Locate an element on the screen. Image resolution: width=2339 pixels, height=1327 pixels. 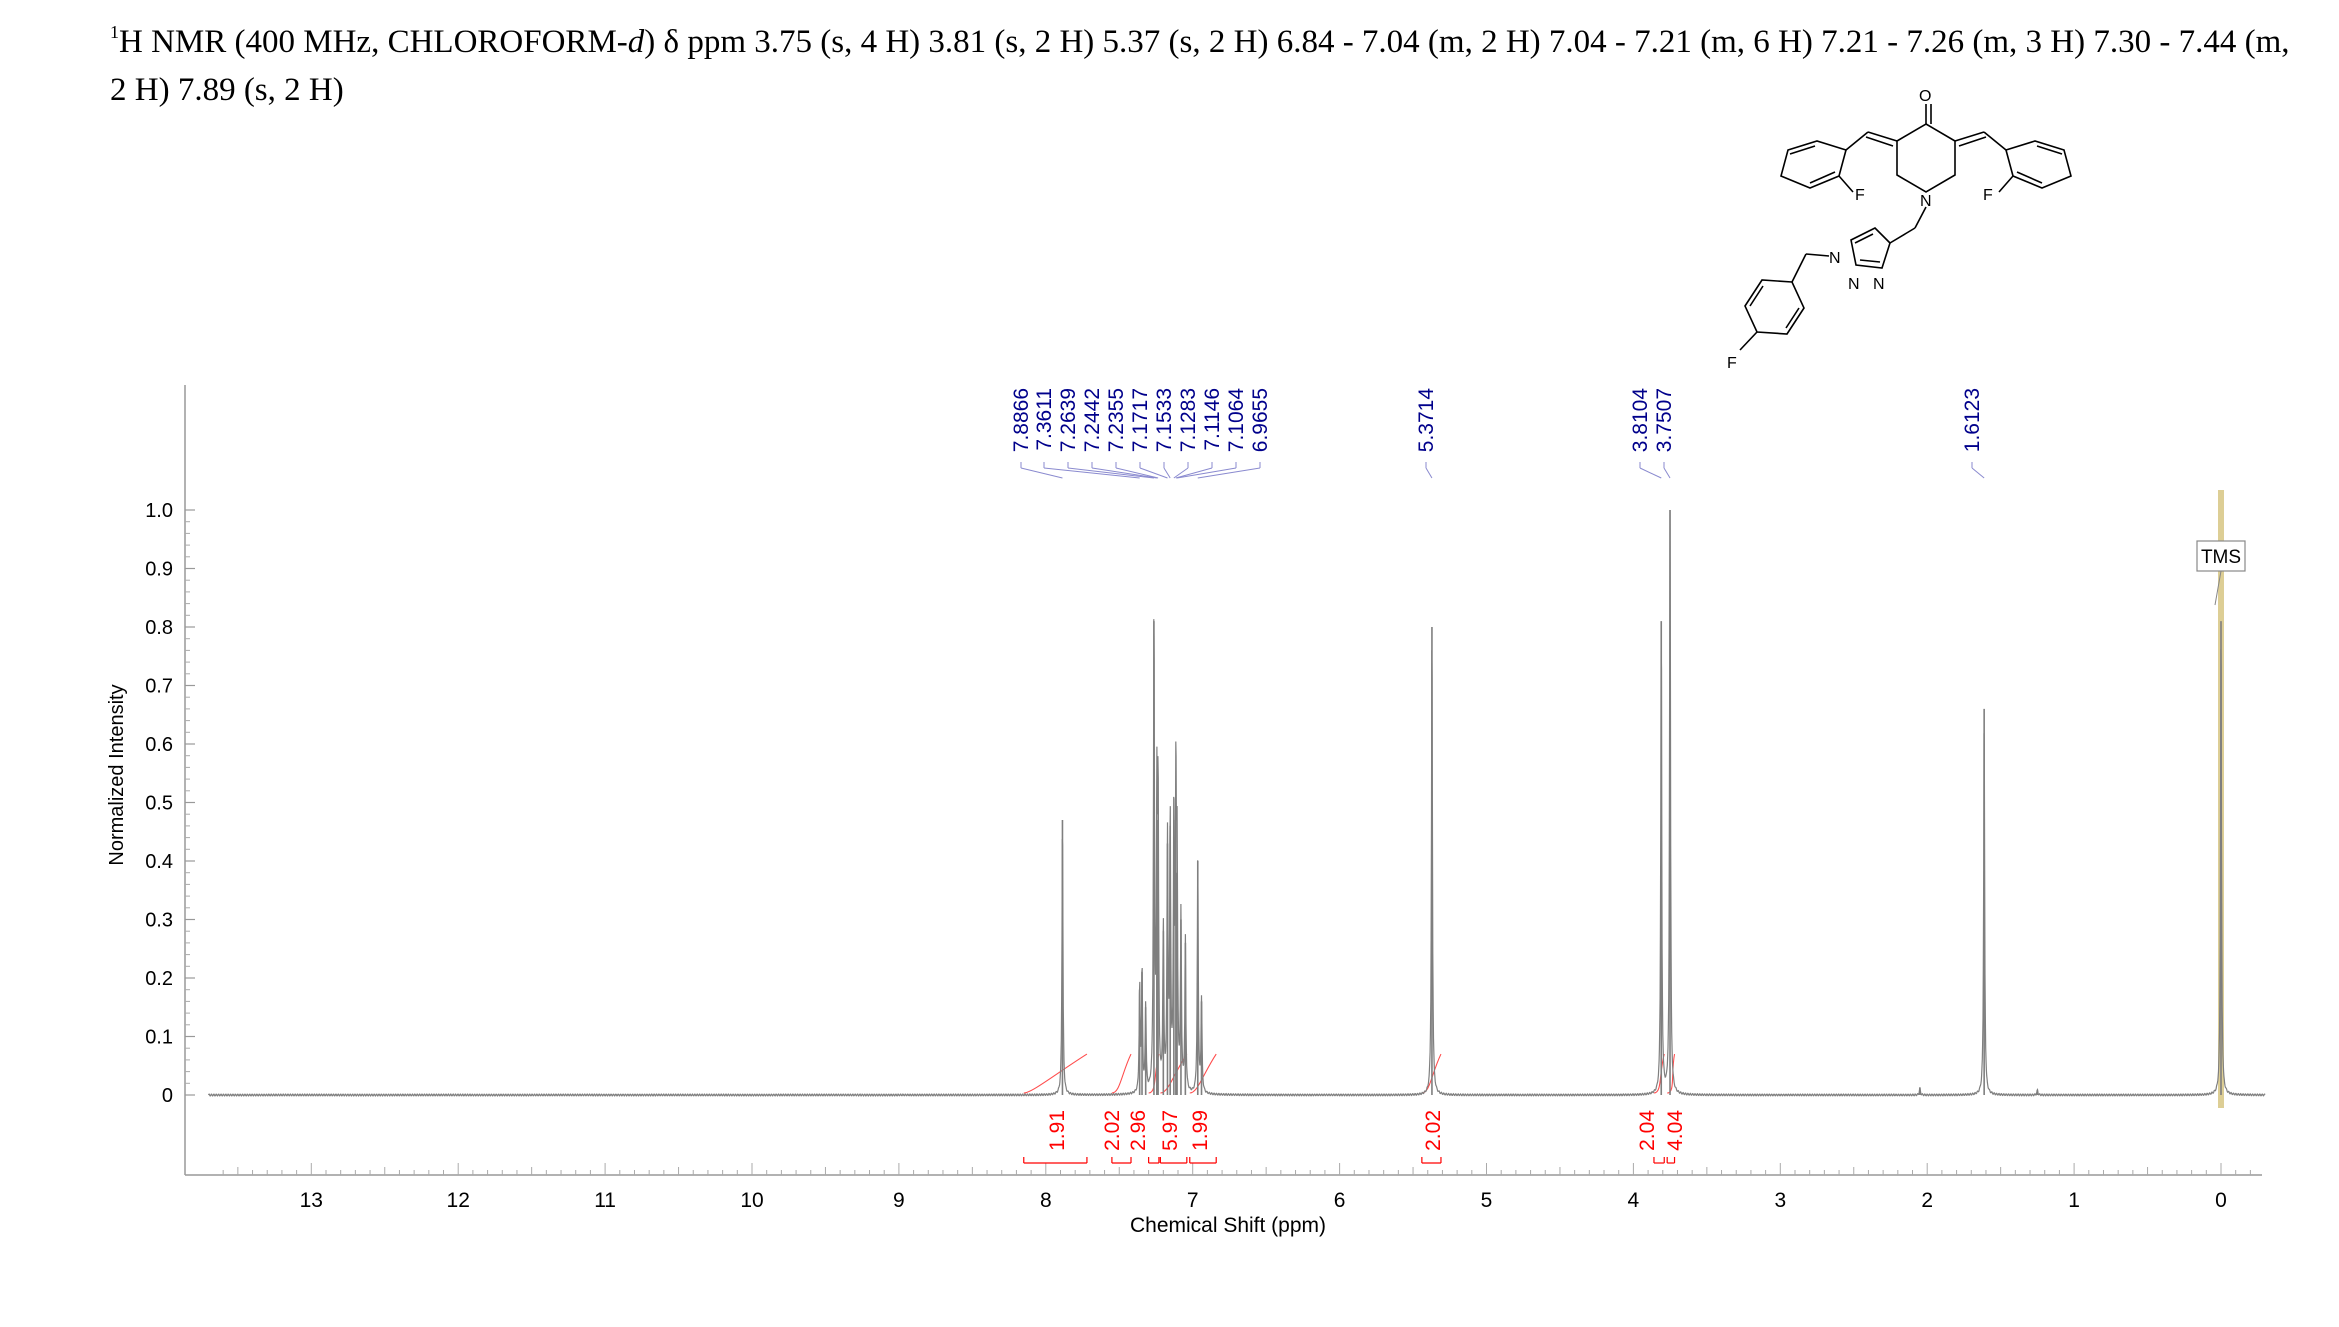
y-tick-label: 1.0 is located at coordinates (159, 511).